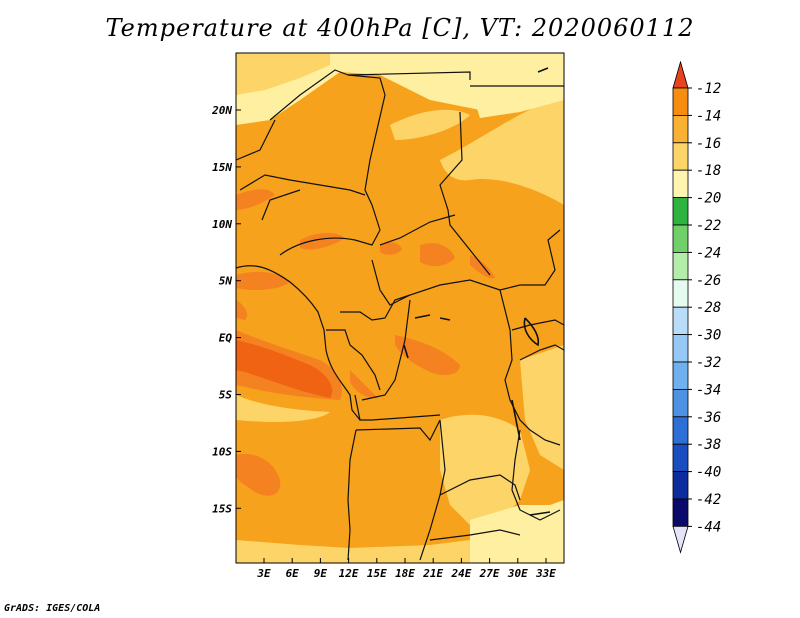 This screenshot has height=618, width=800. What do you see at coordinates (293, 573) in the screenshot?
I see `lon-tick-label: 6E` at bounding box center [293, 573].